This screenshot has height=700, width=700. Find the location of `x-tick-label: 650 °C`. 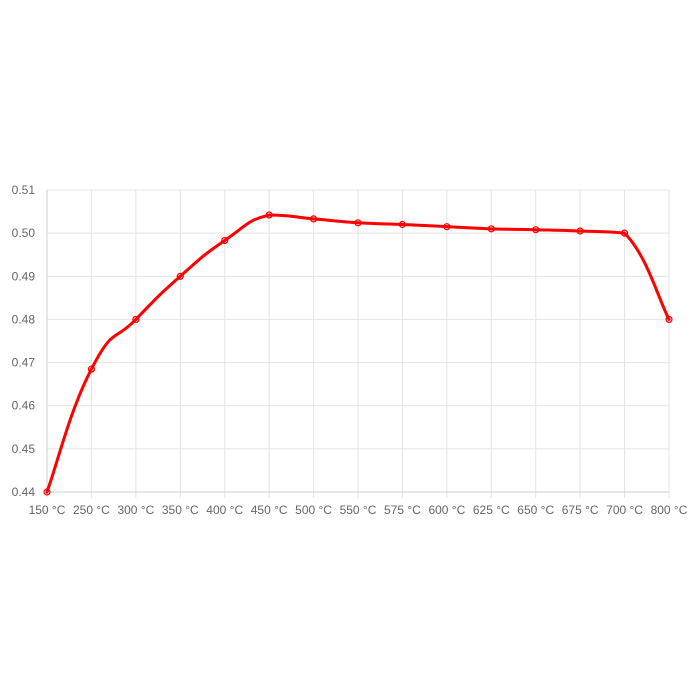

x-tick-label: 650 °C is located at coordinates (535, 510).